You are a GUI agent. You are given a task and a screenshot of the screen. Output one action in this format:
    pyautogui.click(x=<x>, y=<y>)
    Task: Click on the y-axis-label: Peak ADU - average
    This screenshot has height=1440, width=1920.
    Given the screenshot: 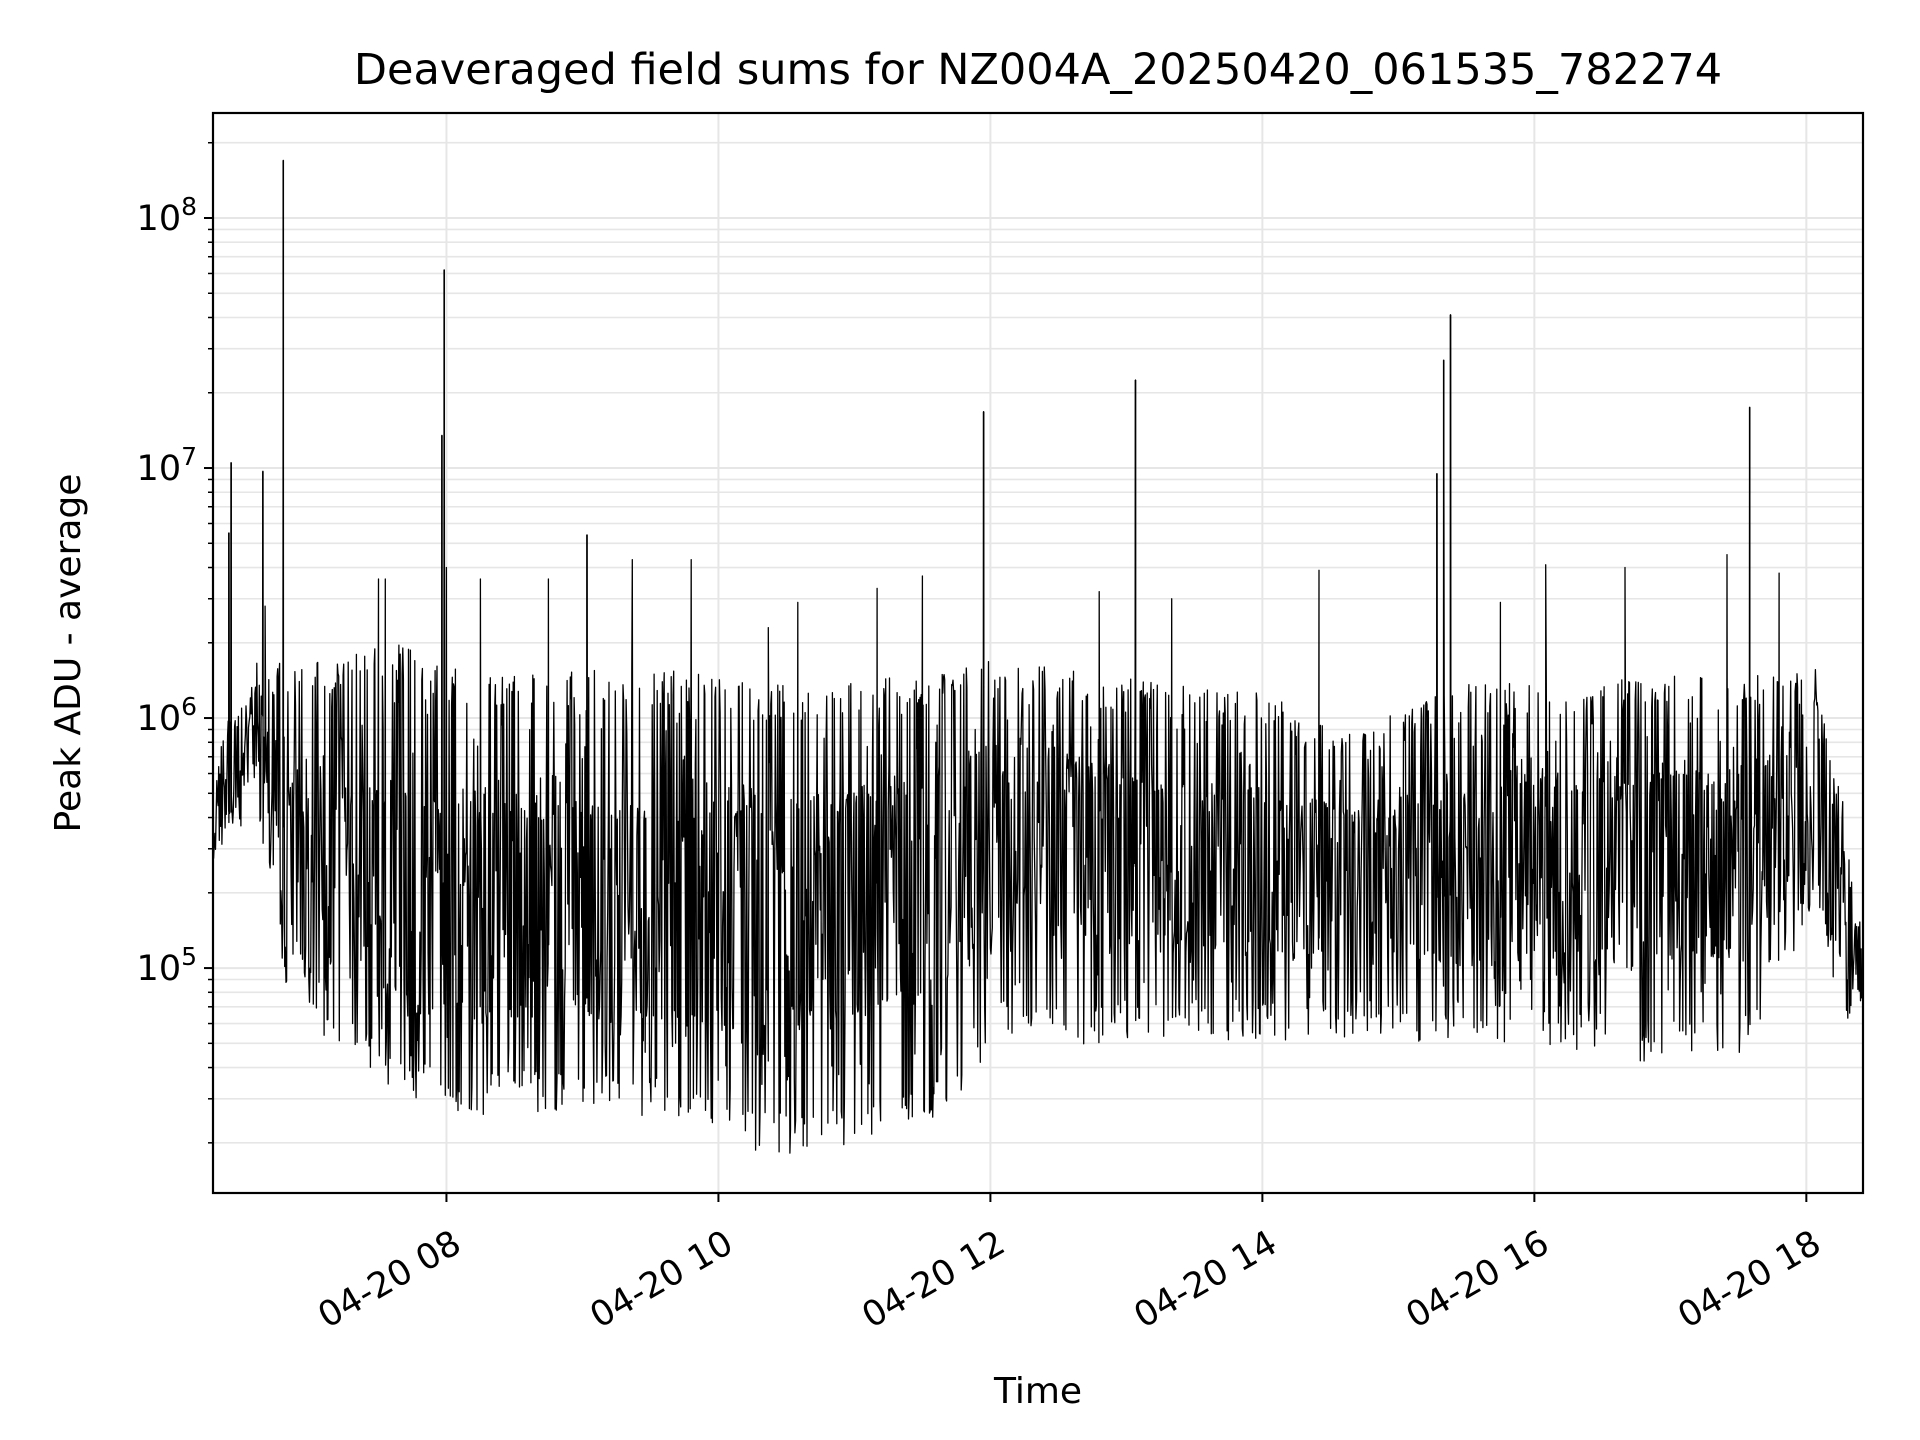 What is the action you would take?
    pyautogui.click(x=68, y=653)
    